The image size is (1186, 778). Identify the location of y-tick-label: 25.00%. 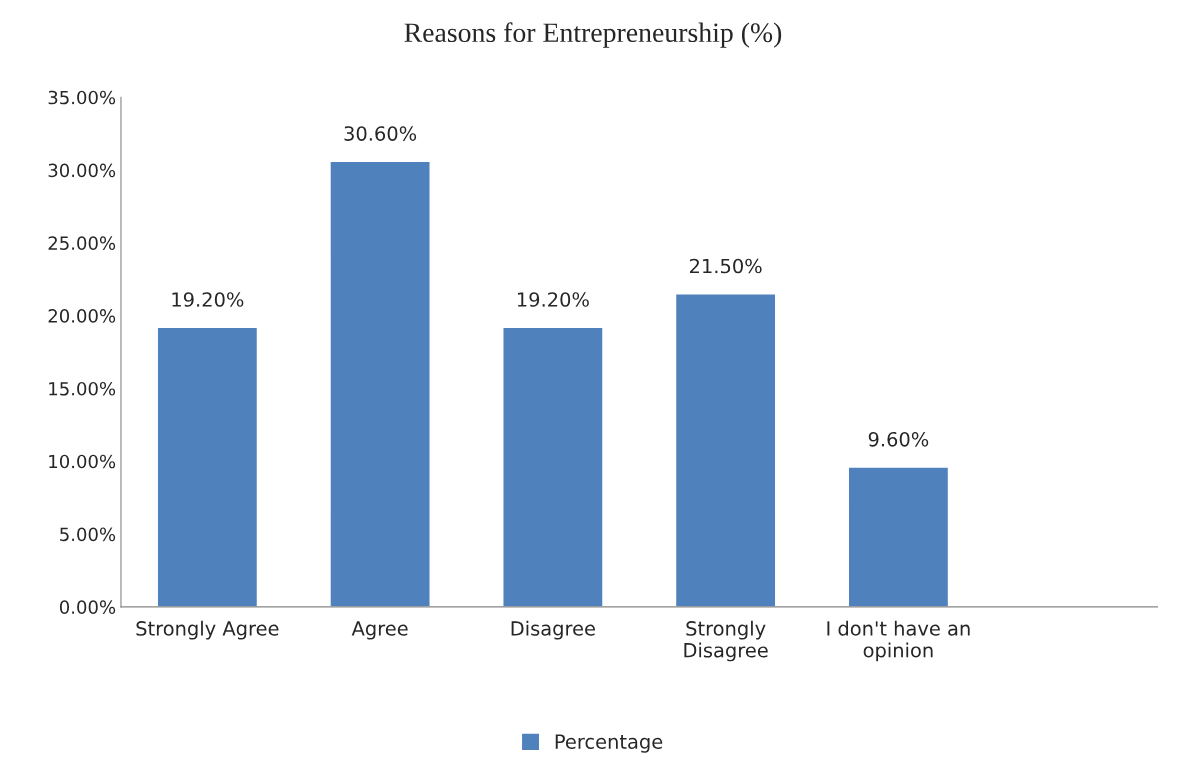
(82, 243).